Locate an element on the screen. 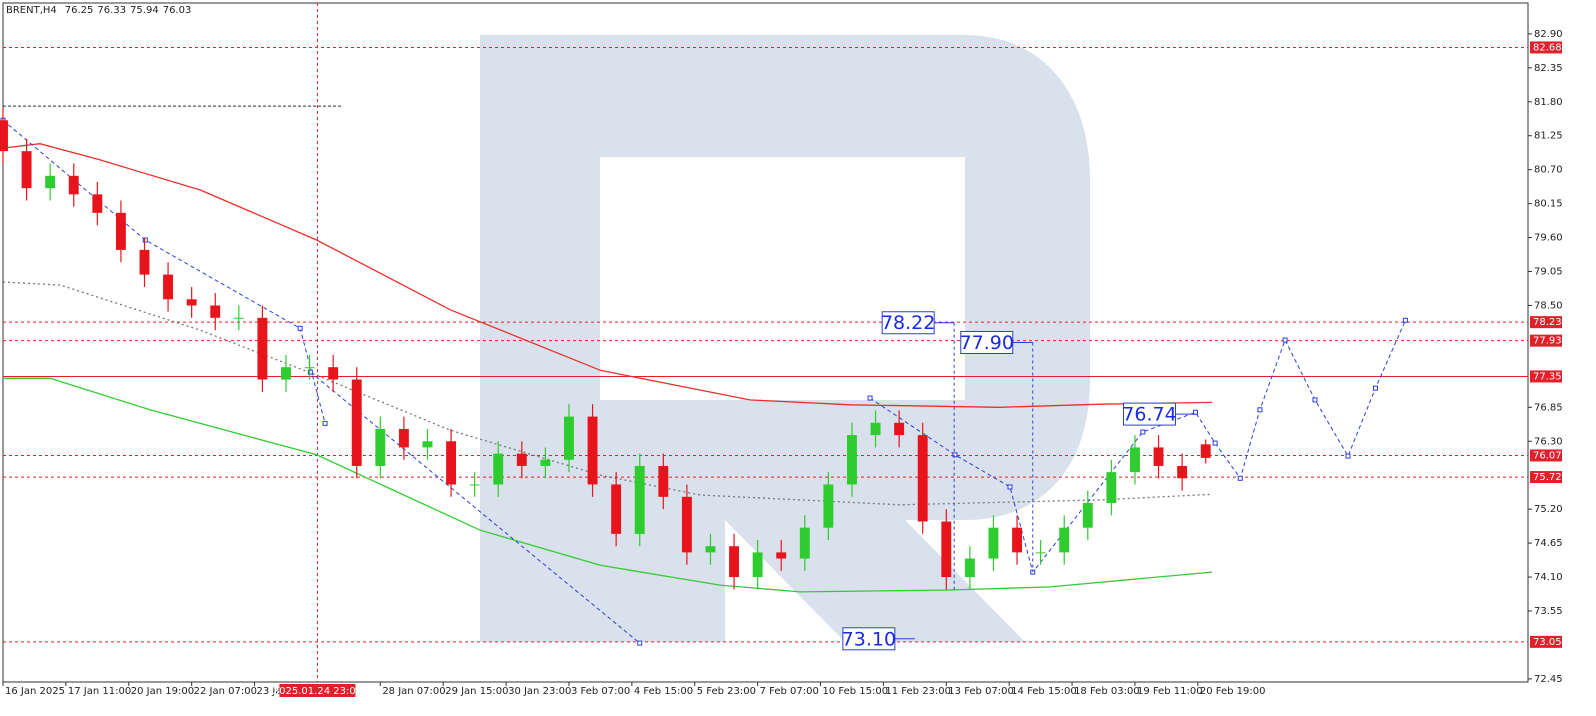  level-tag-label: 73.05 is located at coordinates (1547, 642).